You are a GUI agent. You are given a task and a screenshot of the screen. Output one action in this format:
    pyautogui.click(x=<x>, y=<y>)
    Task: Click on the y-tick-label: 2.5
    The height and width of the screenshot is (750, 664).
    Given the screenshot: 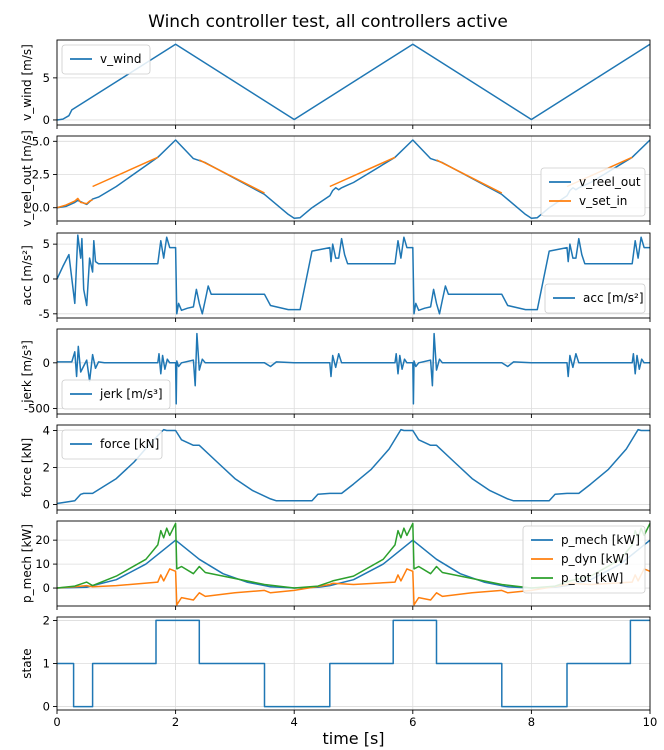 What is the action you would take?
    pyautogui.click(x=41, y=175)
    